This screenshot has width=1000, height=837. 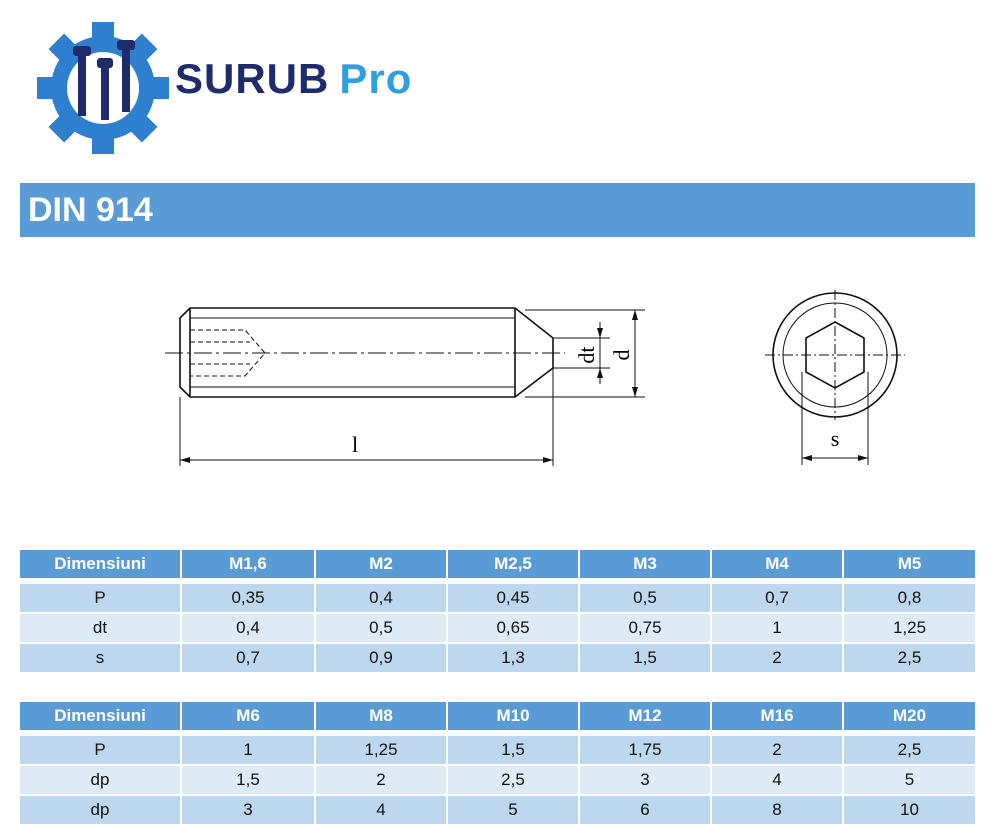 I want to click on cell: 0,8, so click(x=909, y=598).